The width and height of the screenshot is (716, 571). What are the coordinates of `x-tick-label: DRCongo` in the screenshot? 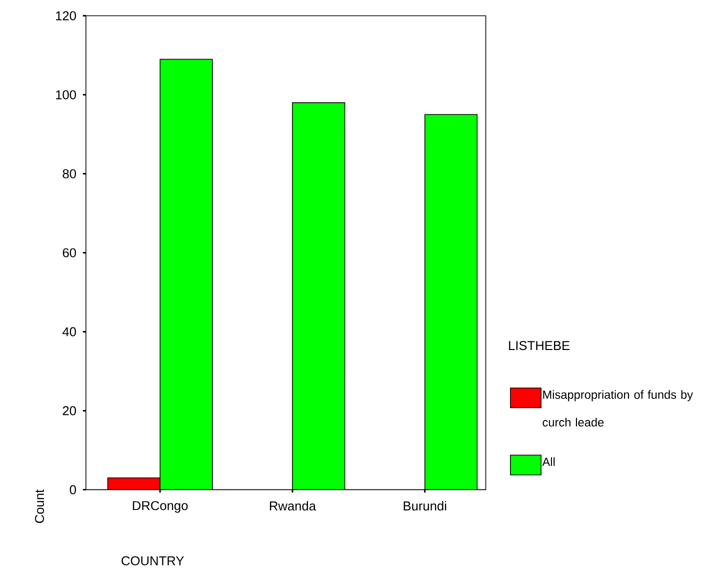 It's located at (160, 507).